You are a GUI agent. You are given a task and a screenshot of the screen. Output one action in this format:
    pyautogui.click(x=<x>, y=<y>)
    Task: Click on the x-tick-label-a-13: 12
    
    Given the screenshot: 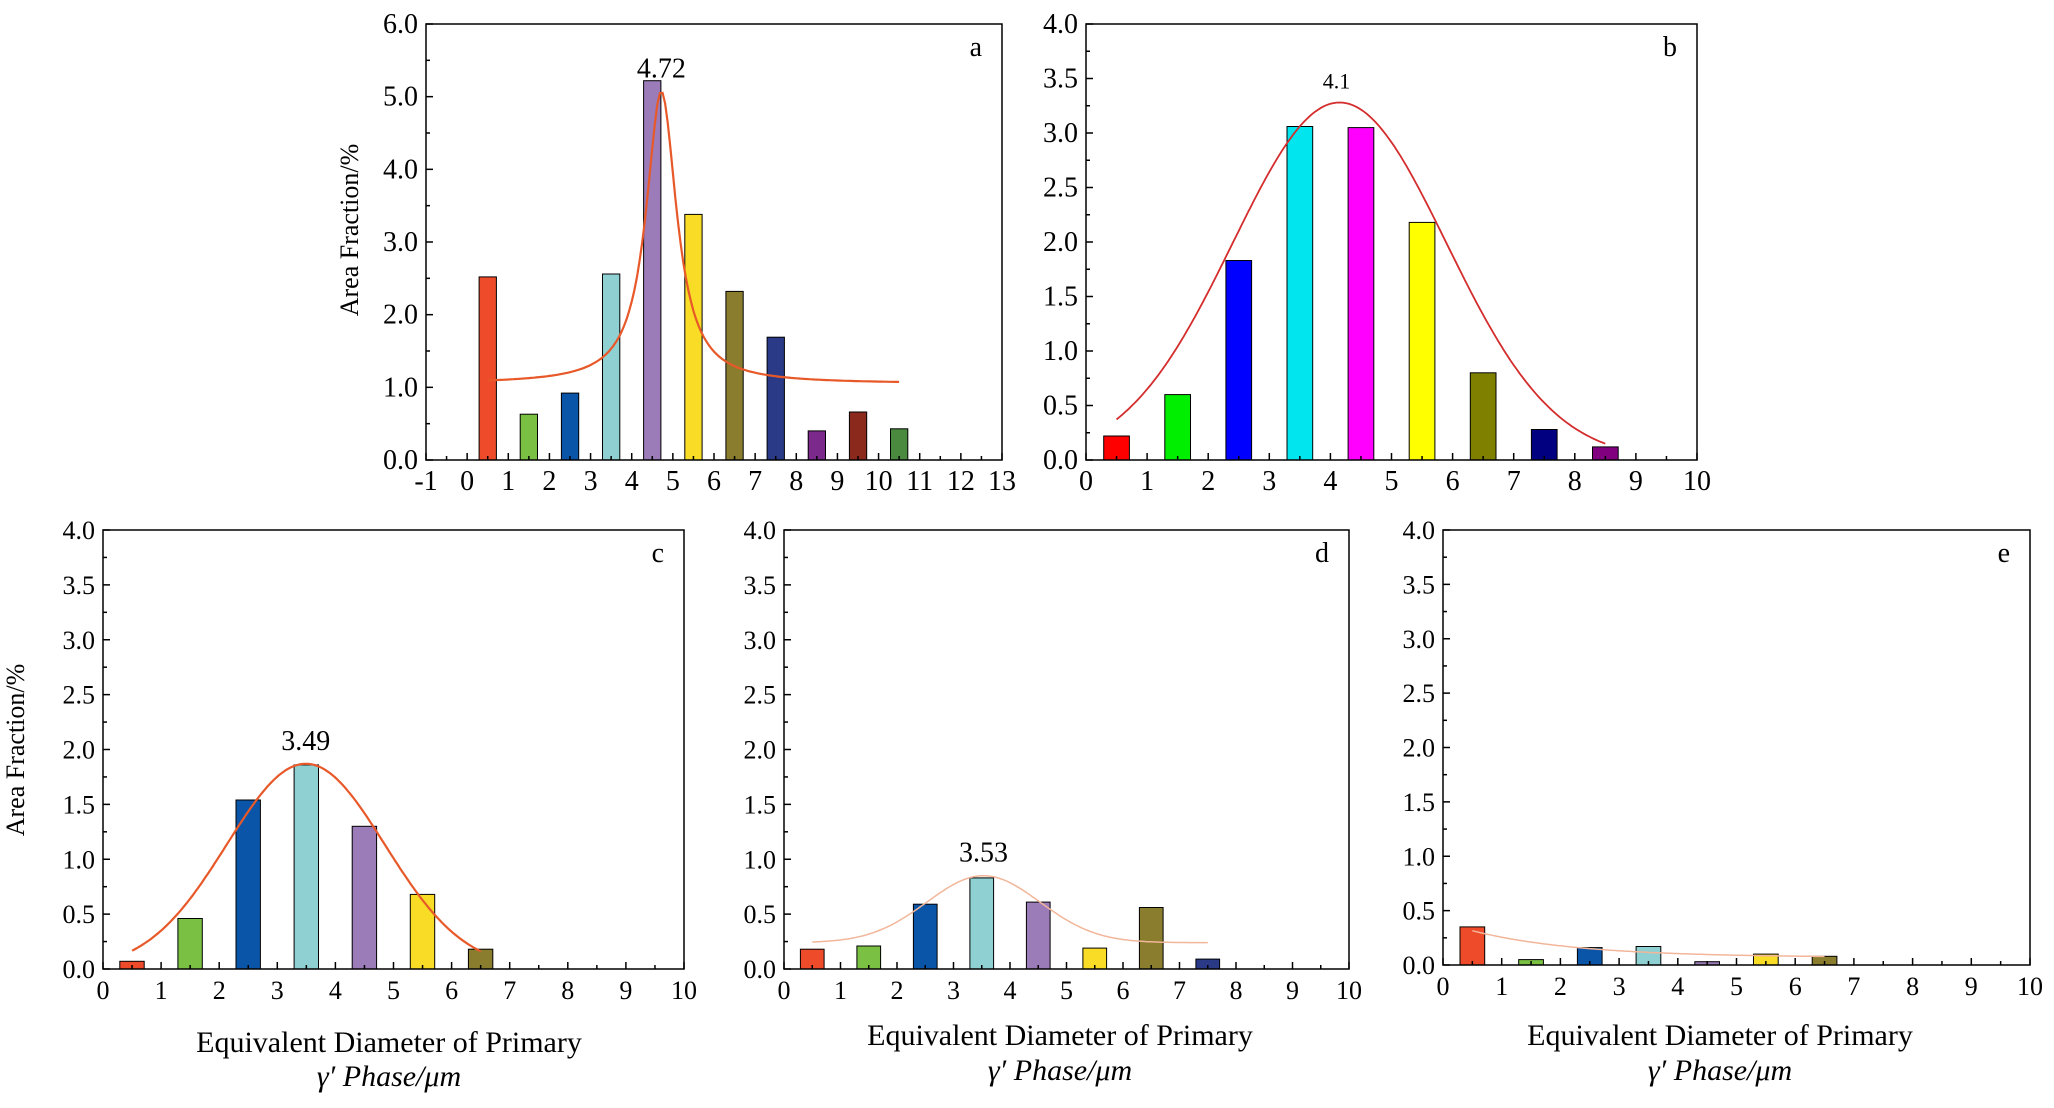 What is the action you would take?
    pyautogui.click(x=961, y=481)
    